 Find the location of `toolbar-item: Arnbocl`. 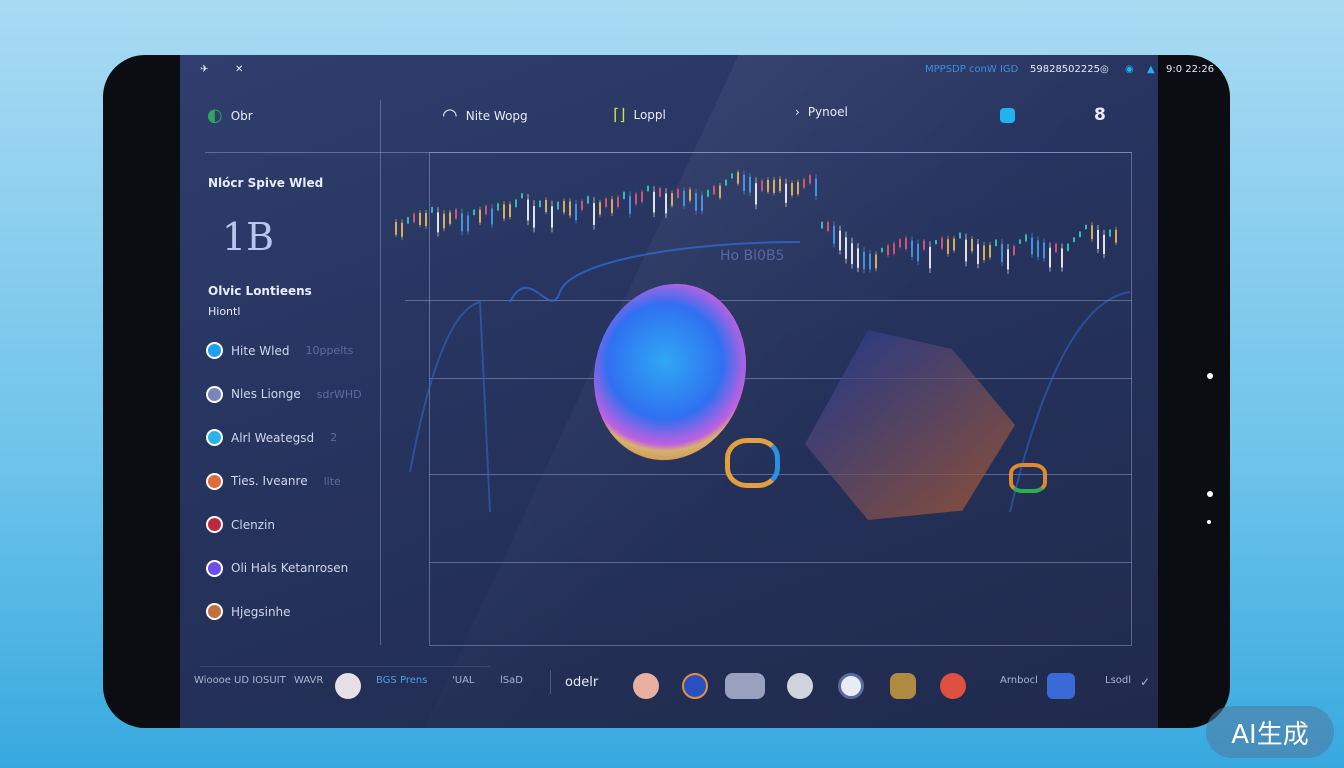

toolbar-item: Arnbocl is located at coordinates (1019, 680).